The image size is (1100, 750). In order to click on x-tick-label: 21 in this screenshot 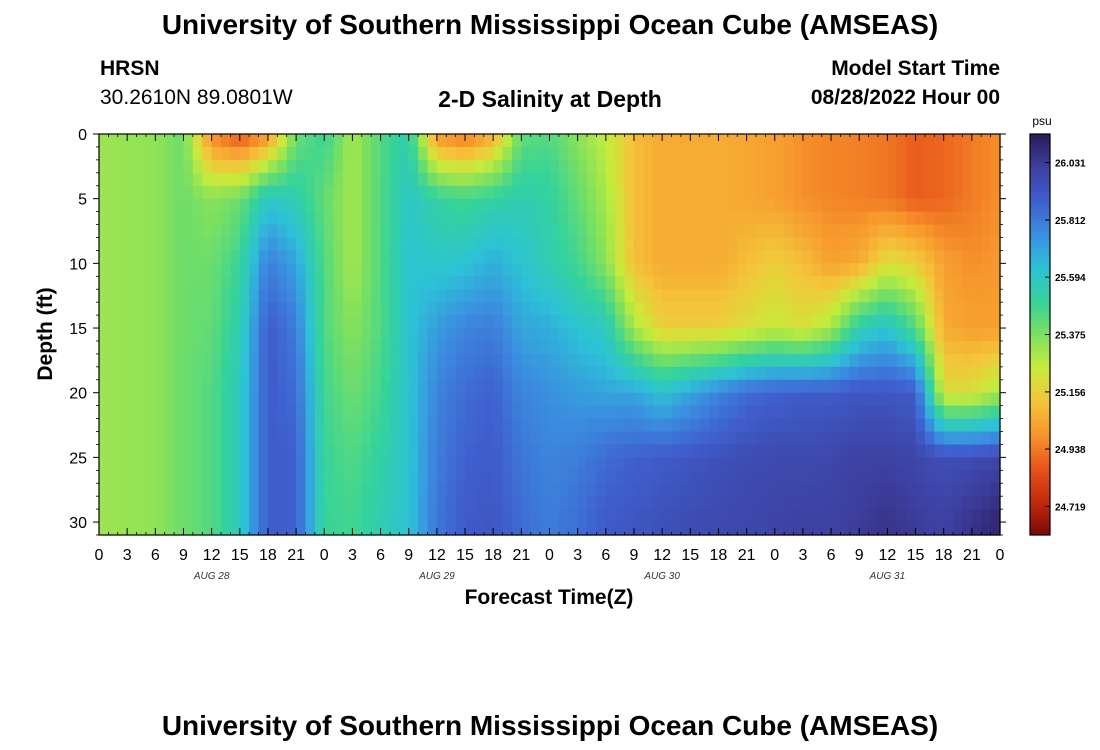, I will do `click(521, 555)`.